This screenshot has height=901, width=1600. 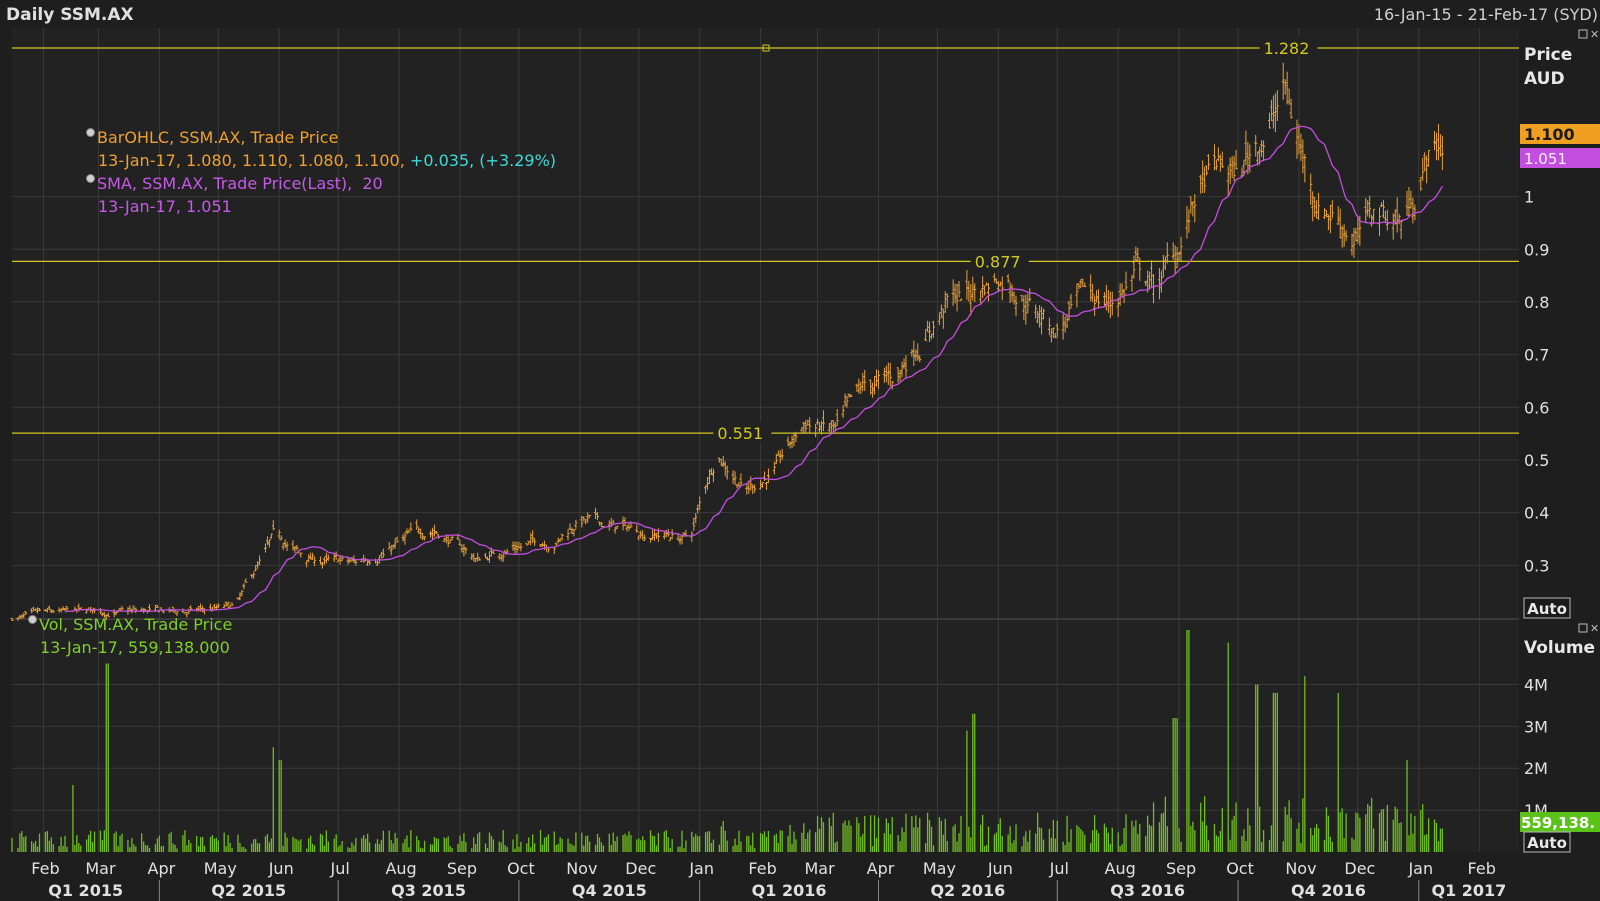 What do you see at coordinates (1547, 842) in the screenshot?
I see `volume-auto-button: Auto` at bounding box center [1547, 842].